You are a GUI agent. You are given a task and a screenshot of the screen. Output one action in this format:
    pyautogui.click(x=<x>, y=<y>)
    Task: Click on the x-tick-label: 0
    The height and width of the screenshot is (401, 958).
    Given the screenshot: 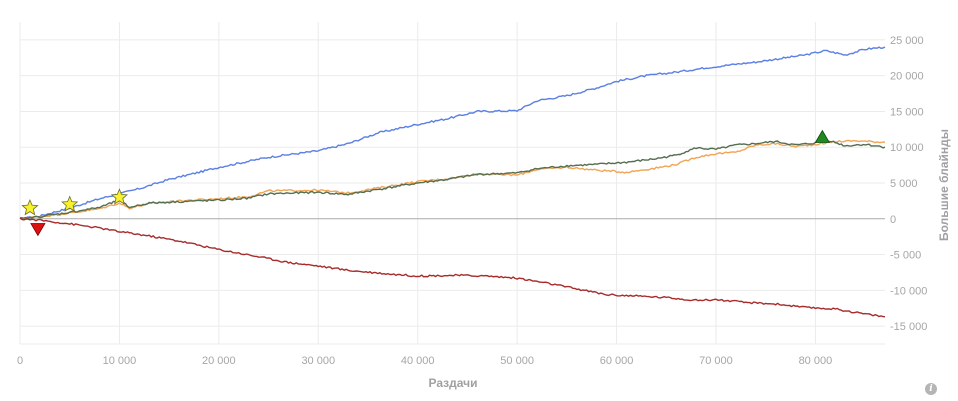 What is the action you would take?
    pyautogui.click(x=20, y=361)
    